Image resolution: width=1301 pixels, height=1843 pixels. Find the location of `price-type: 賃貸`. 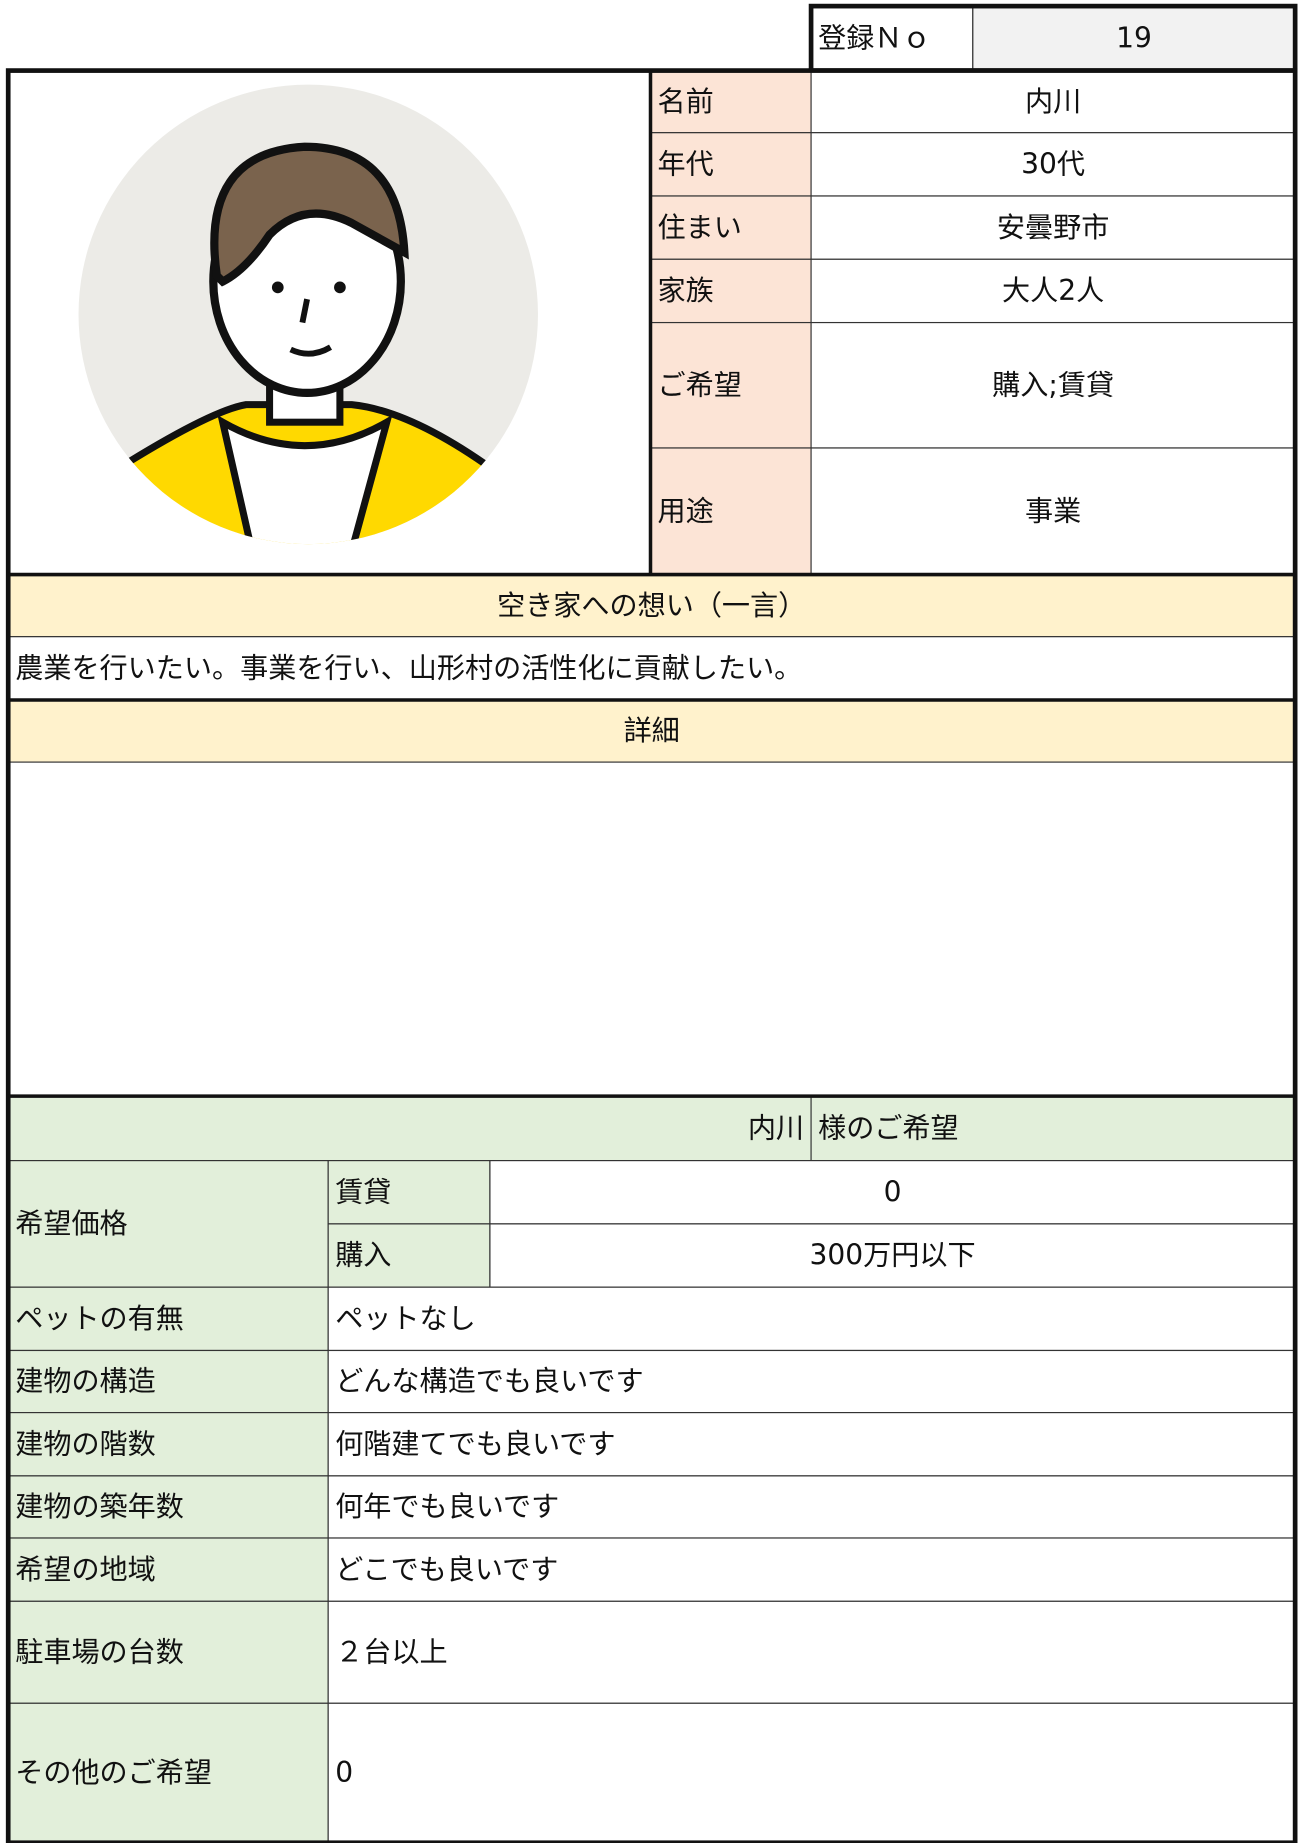

price-type: 賃貸 is located at coordinates (363, 1191).